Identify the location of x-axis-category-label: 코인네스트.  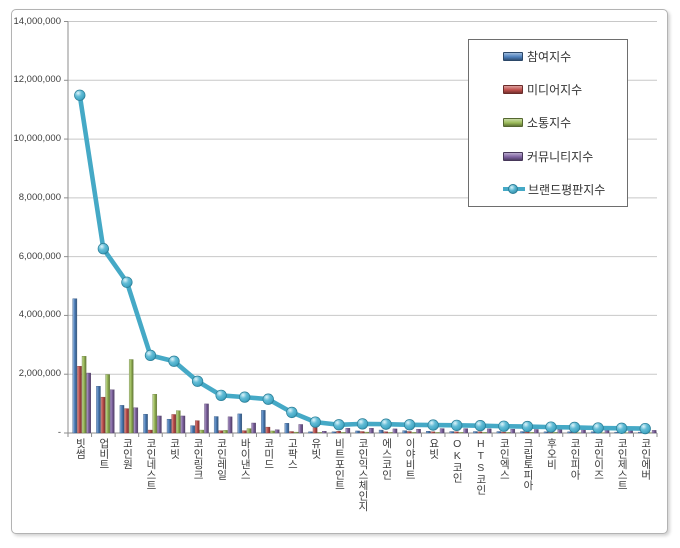
(150, 464).